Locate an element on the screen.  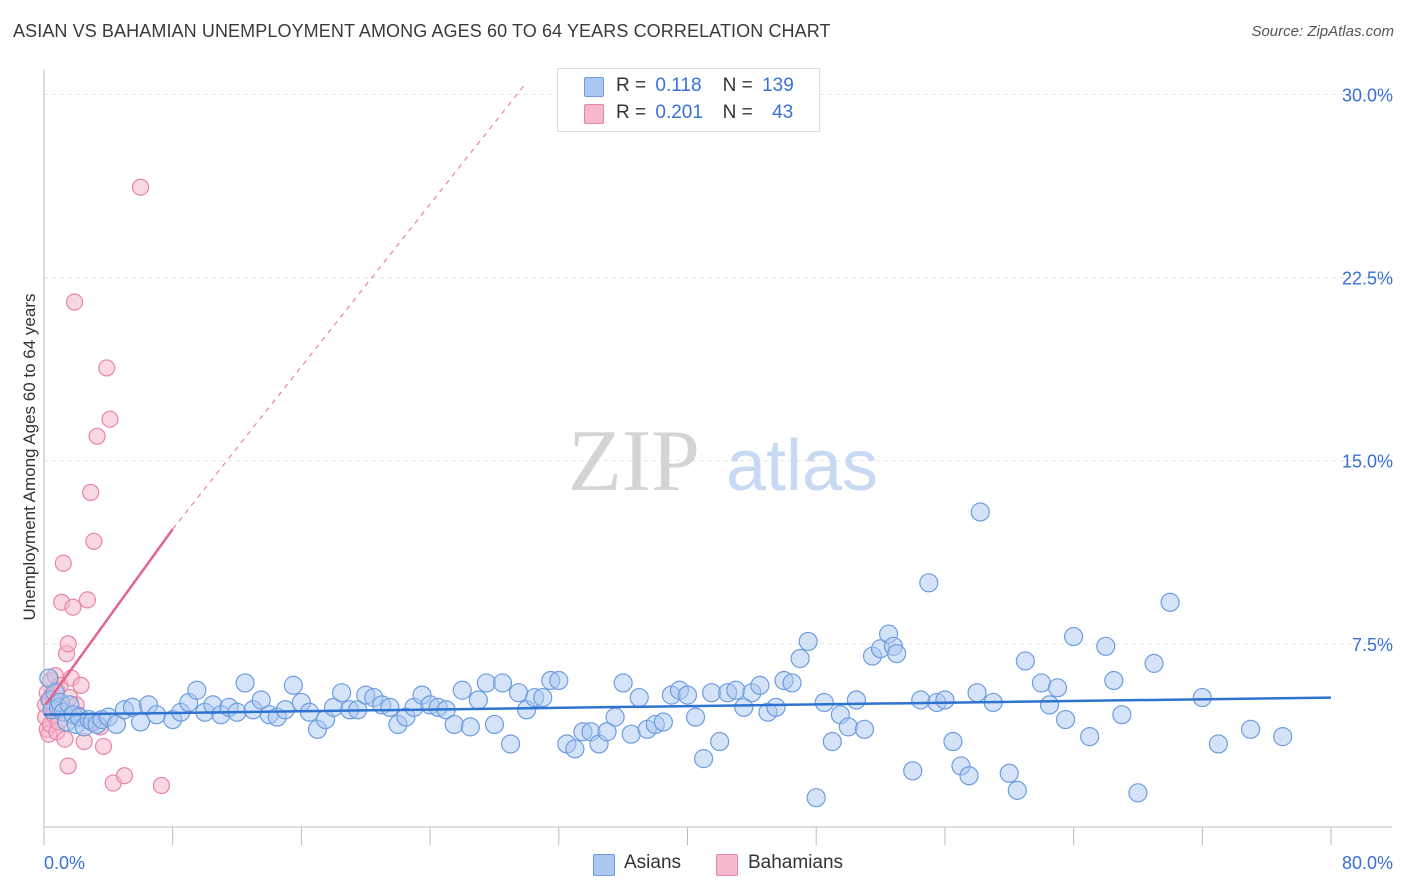
y-tick-label-2: 22.5% is located at coordinates (1367, 279).